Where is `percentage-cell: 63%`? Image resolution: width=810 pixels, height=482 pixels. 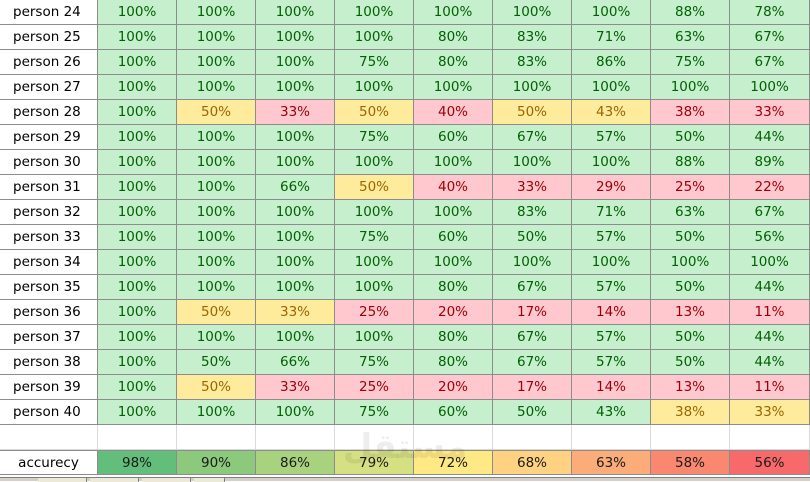
percentage-cell: 63% is located at coordinates (690, 212).